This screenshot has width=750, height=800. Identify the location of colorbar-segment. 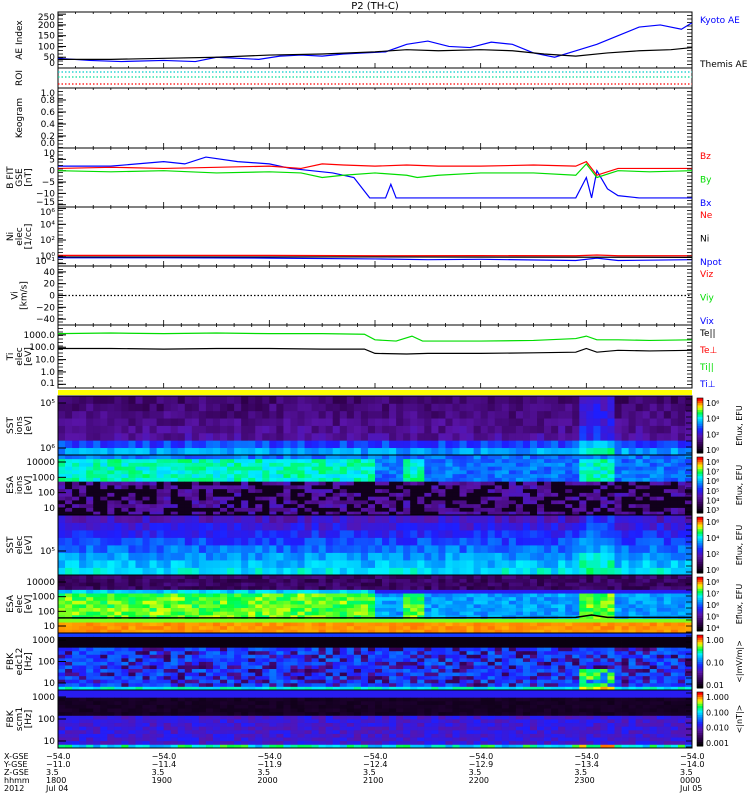
(700, 427).